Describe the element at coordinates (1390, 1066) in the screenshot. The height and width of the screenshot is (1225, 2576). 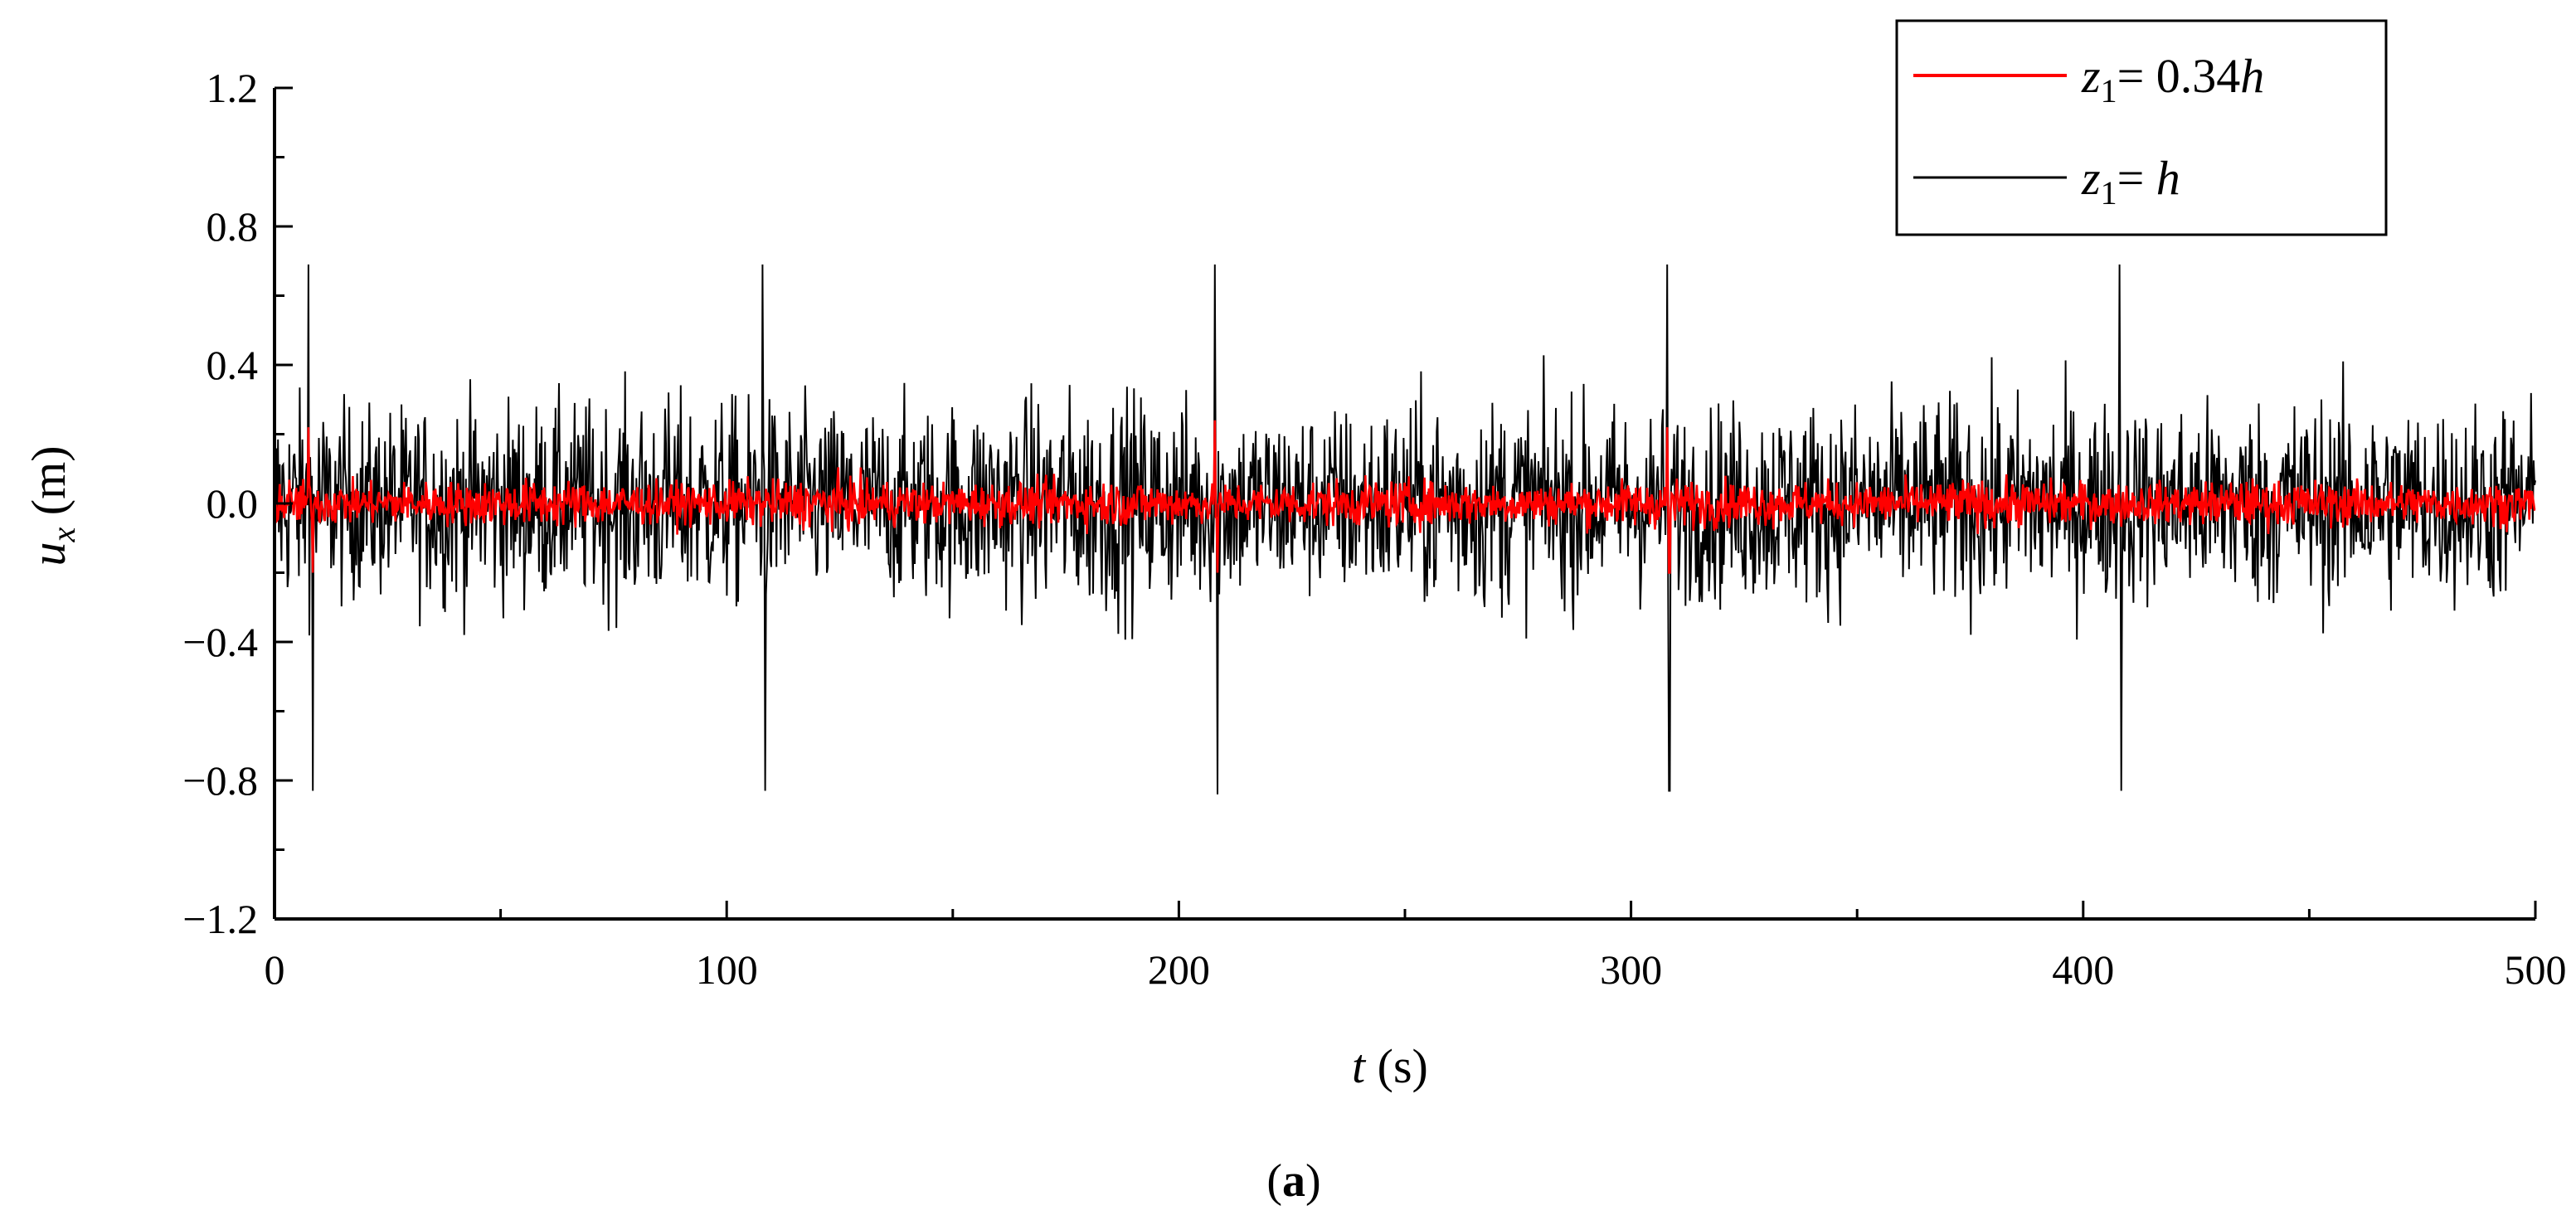
I see `x-axis-title: t (s)` at that location.